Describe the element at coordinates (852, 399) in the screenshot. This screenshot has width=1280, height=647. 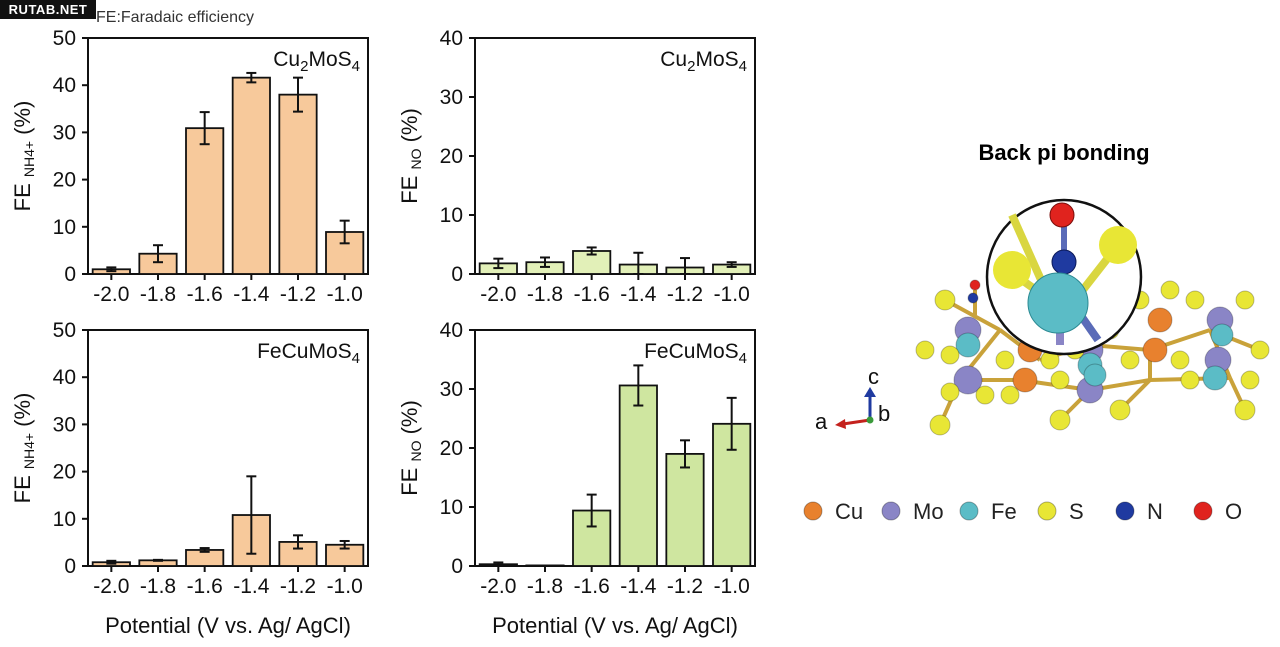
I see `axes-indicator: c a b` at that location.